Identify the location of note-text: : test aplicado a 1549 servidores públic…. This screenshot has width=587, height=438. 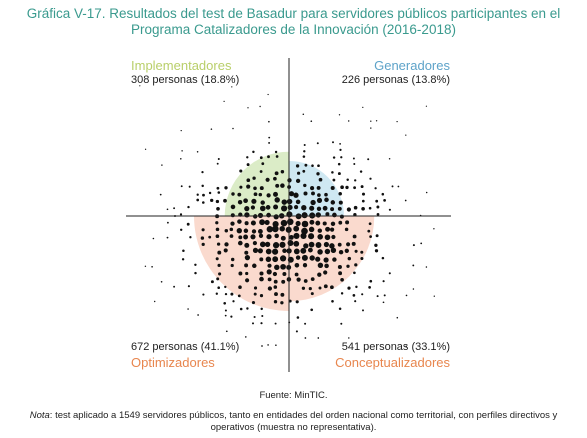
(303, 415).